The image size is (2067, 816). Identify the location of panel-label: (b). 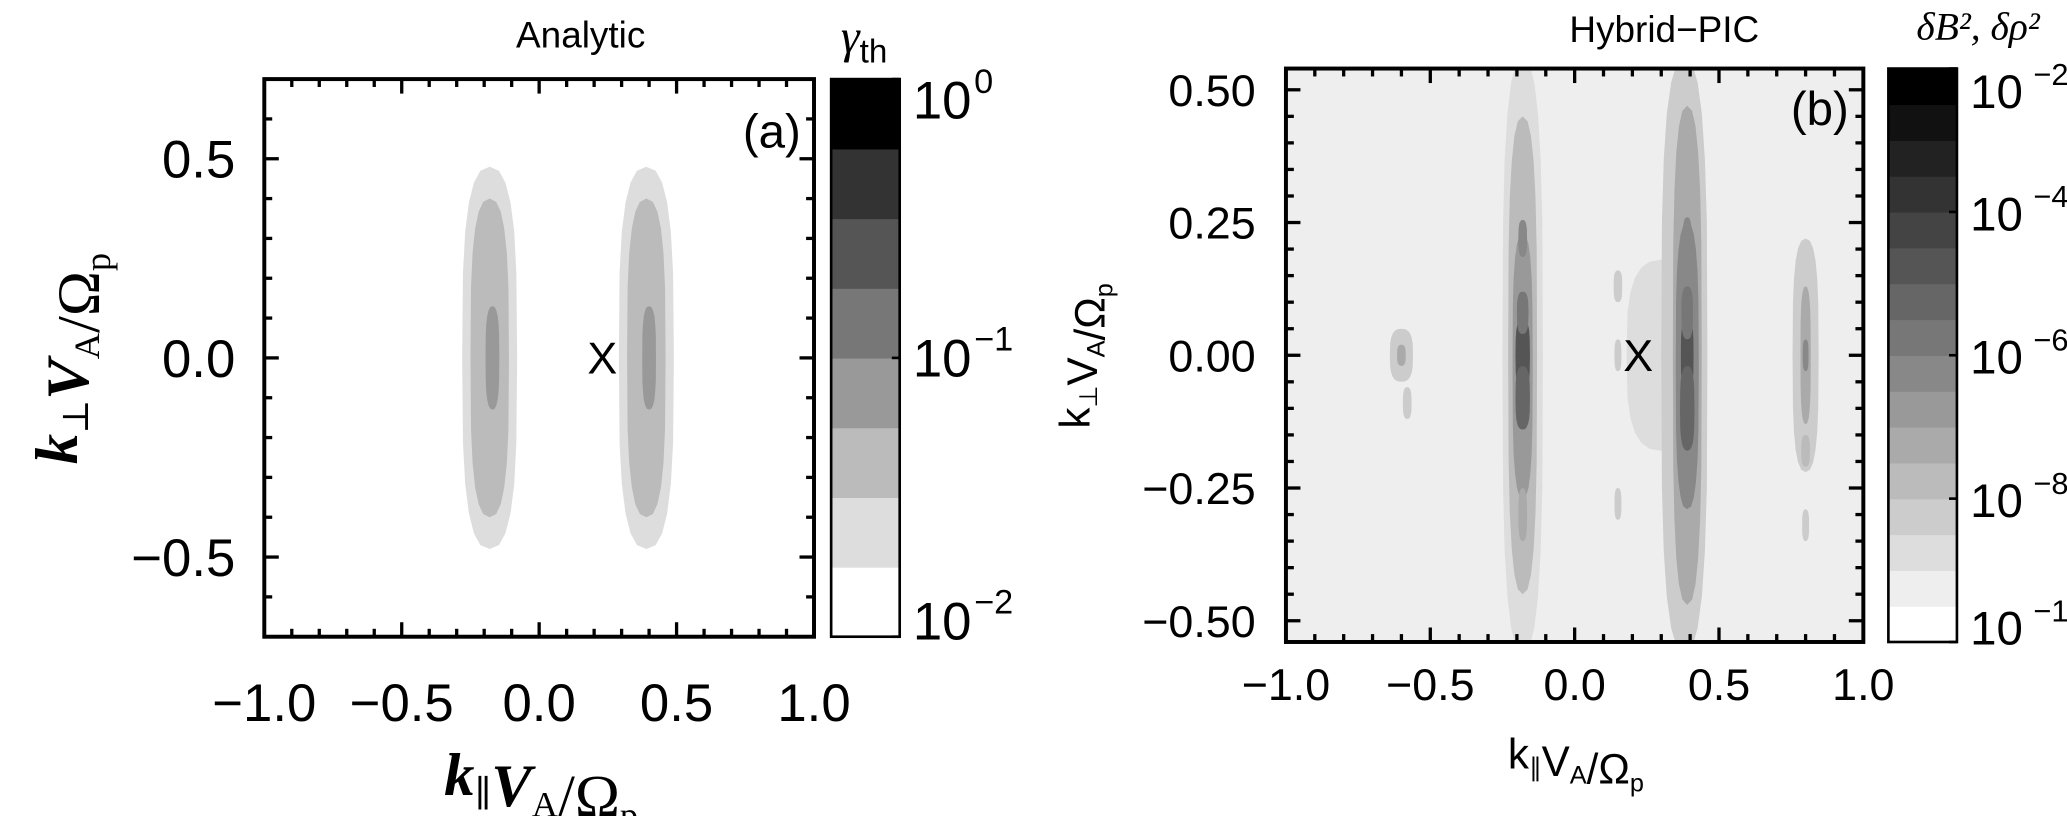
(1820, 109).